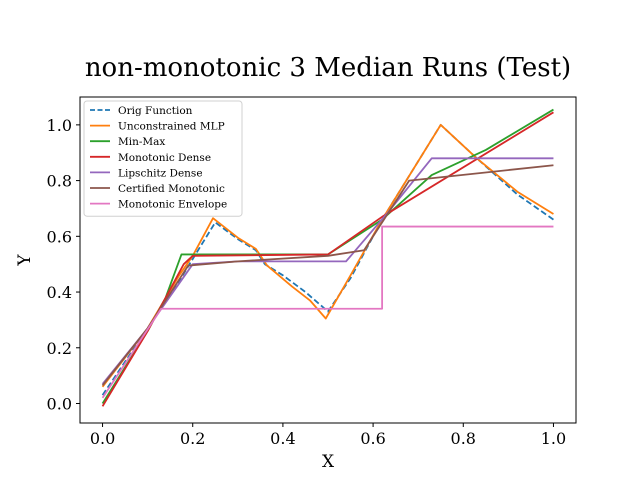 This screenshot has height=480, width=640. I want to click on x-tick-label: 0.8, so click(463, 438).